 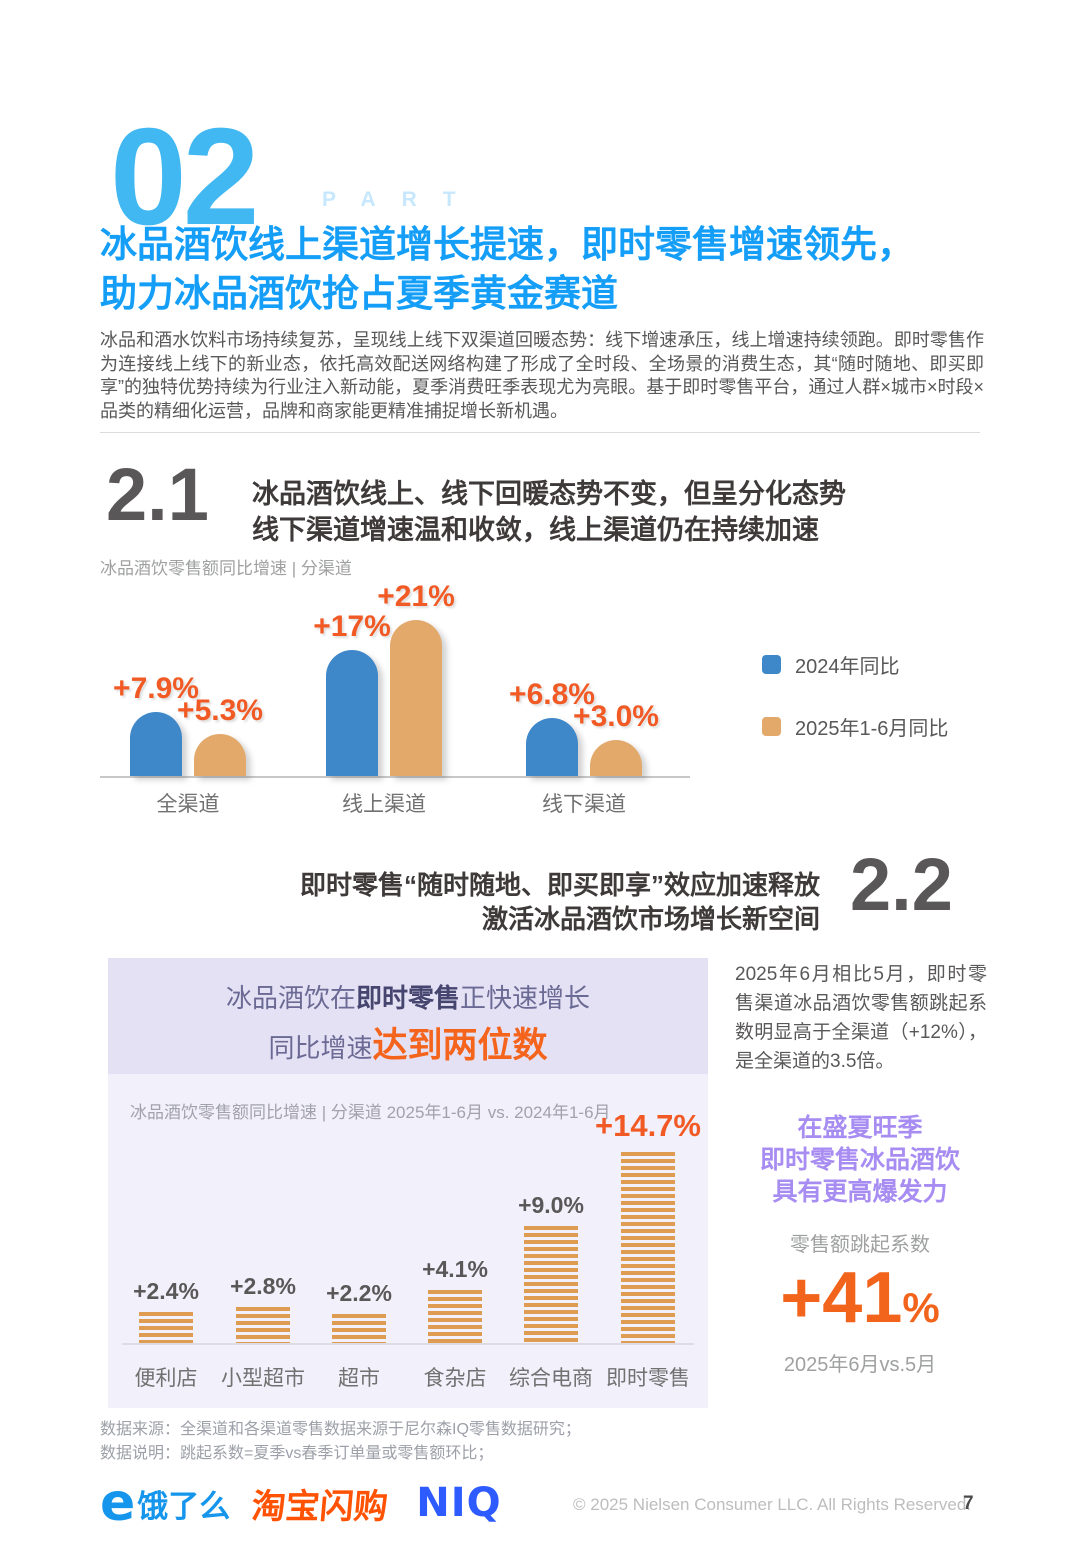 What do you see at coordinates (648, 1378) in the screenshot?
I see `chart2-category-即时零售: 即时零售` at bounding box center [648, 1378].